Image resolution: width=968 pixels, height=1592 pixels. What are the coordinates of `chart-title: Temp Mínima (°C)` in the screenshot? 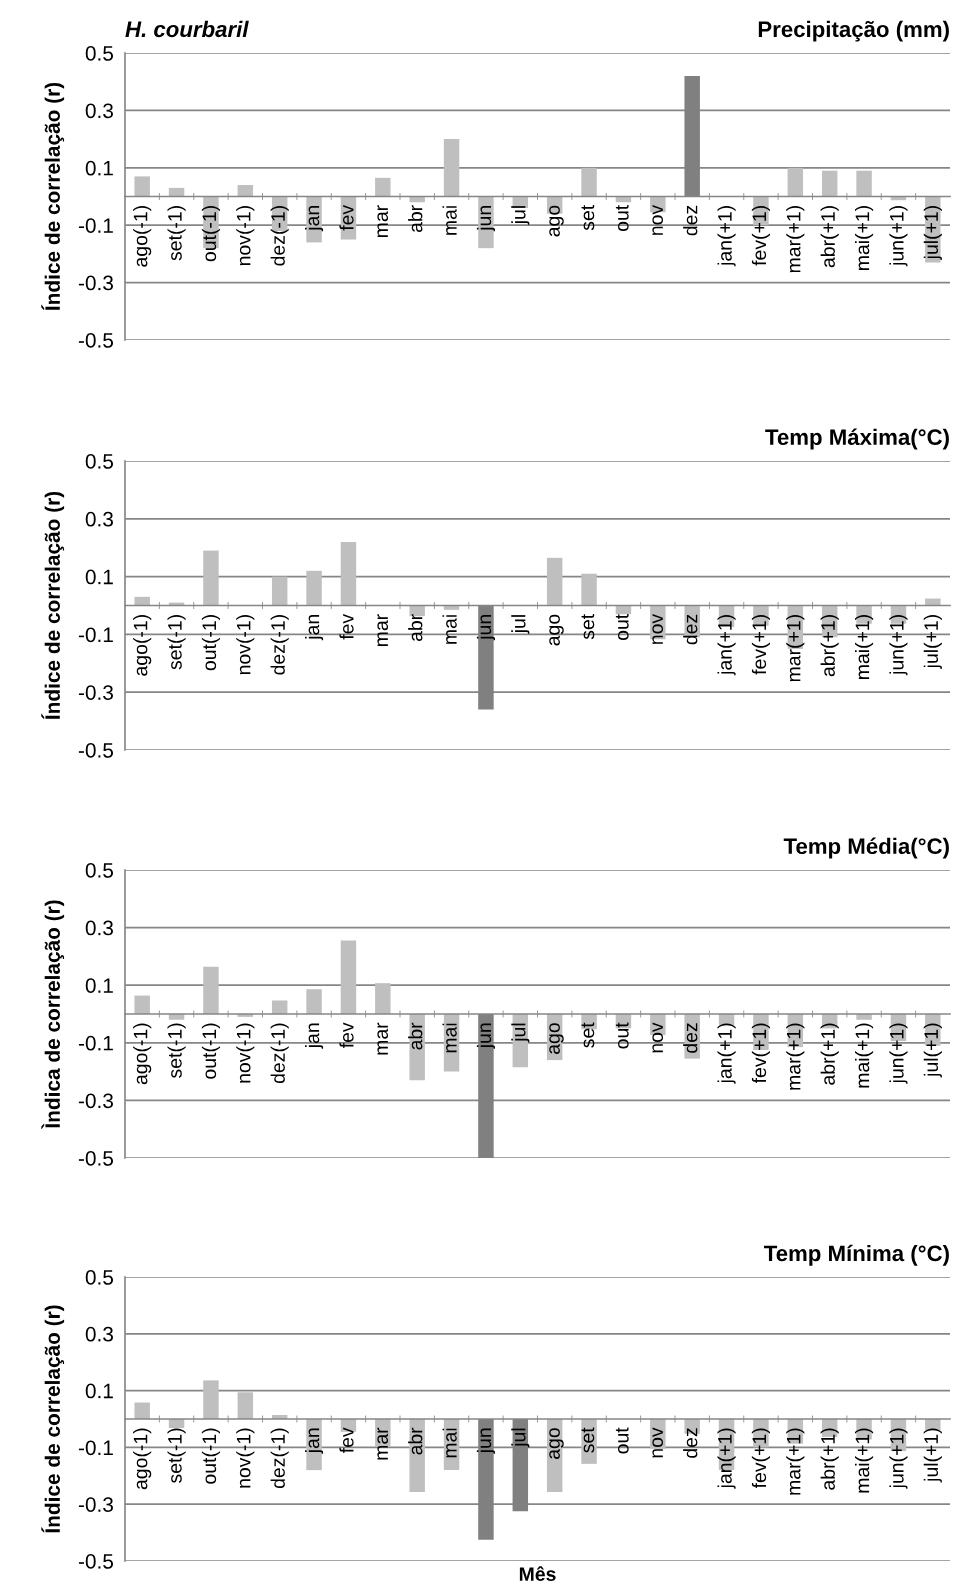 It's located at (856, 1255).